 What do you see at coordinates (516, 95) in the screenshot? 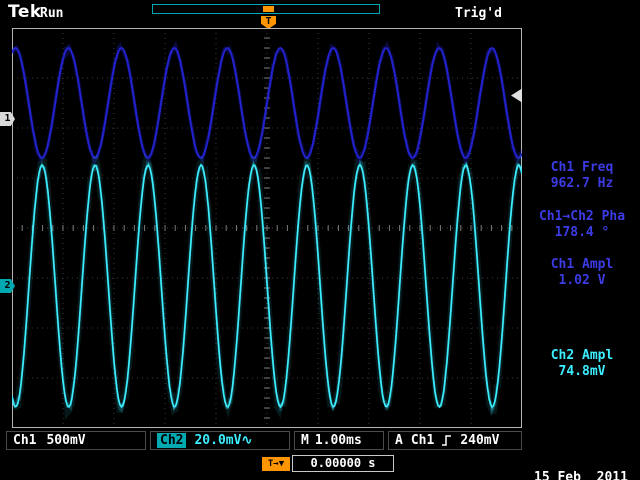
I see `trigger-level-arrow-icon` at bounding box center [516, 95].